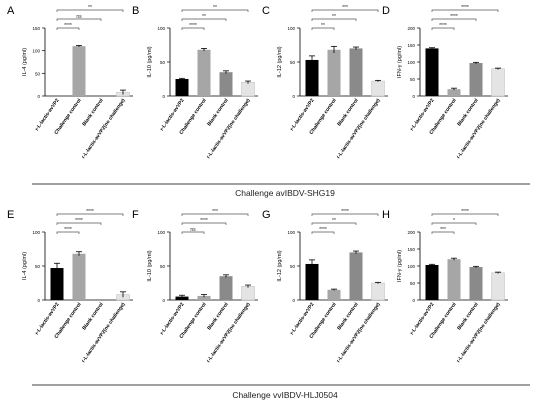  What do you see at coordinates (150, 61) in the screenshot?
I see `y-axis-title: IL-10 (pg/ml)` at bounding box center [150, 61].